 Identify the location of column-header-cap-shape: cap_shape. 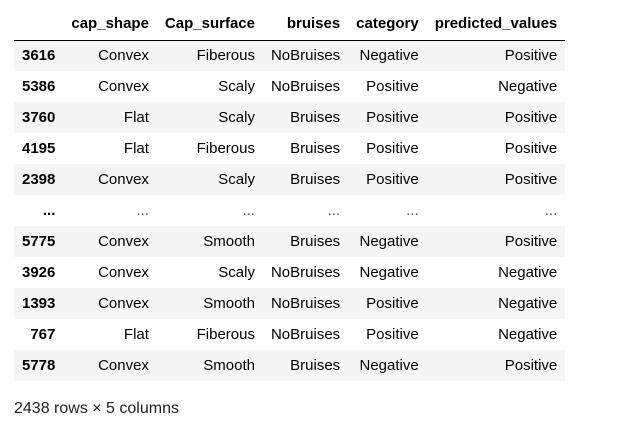
(110, 20).